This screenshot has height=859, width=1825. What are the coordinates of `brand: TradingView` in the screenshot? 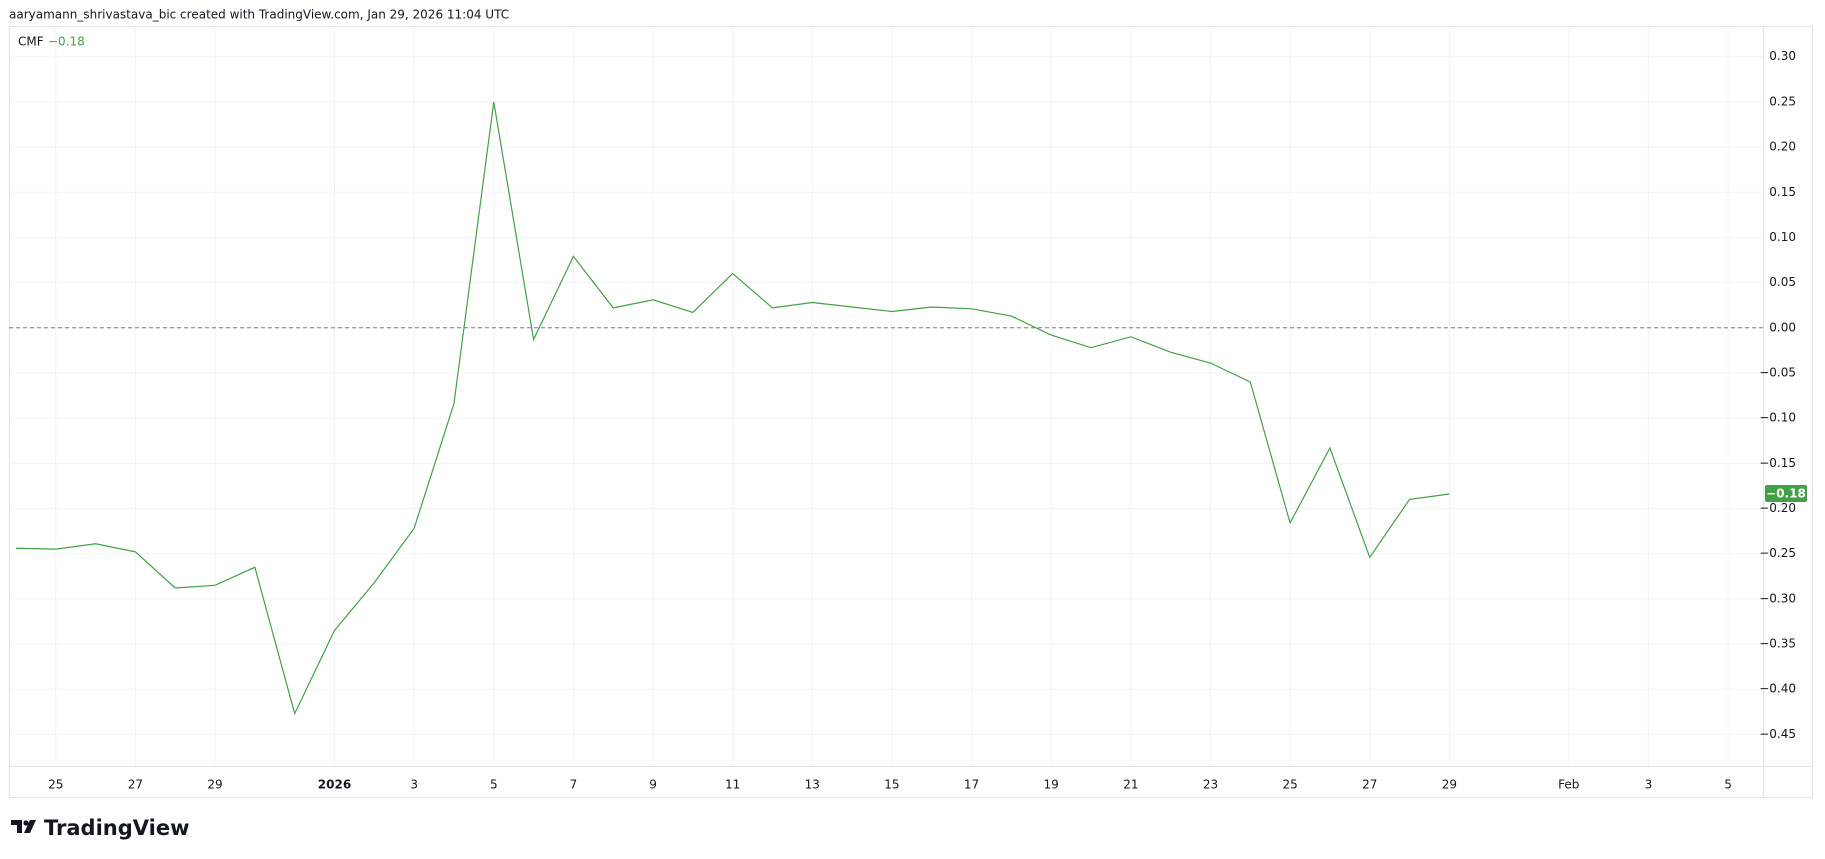 It's located at (116, 828).